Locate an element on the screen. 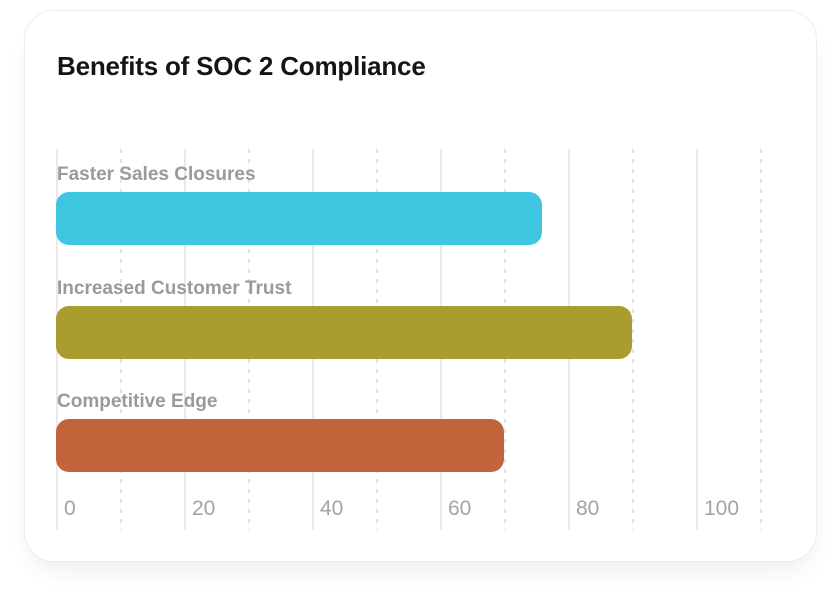 The image size is (838, 595). bar-category-label: Competitive Edge is located at coordinates (137, 401).